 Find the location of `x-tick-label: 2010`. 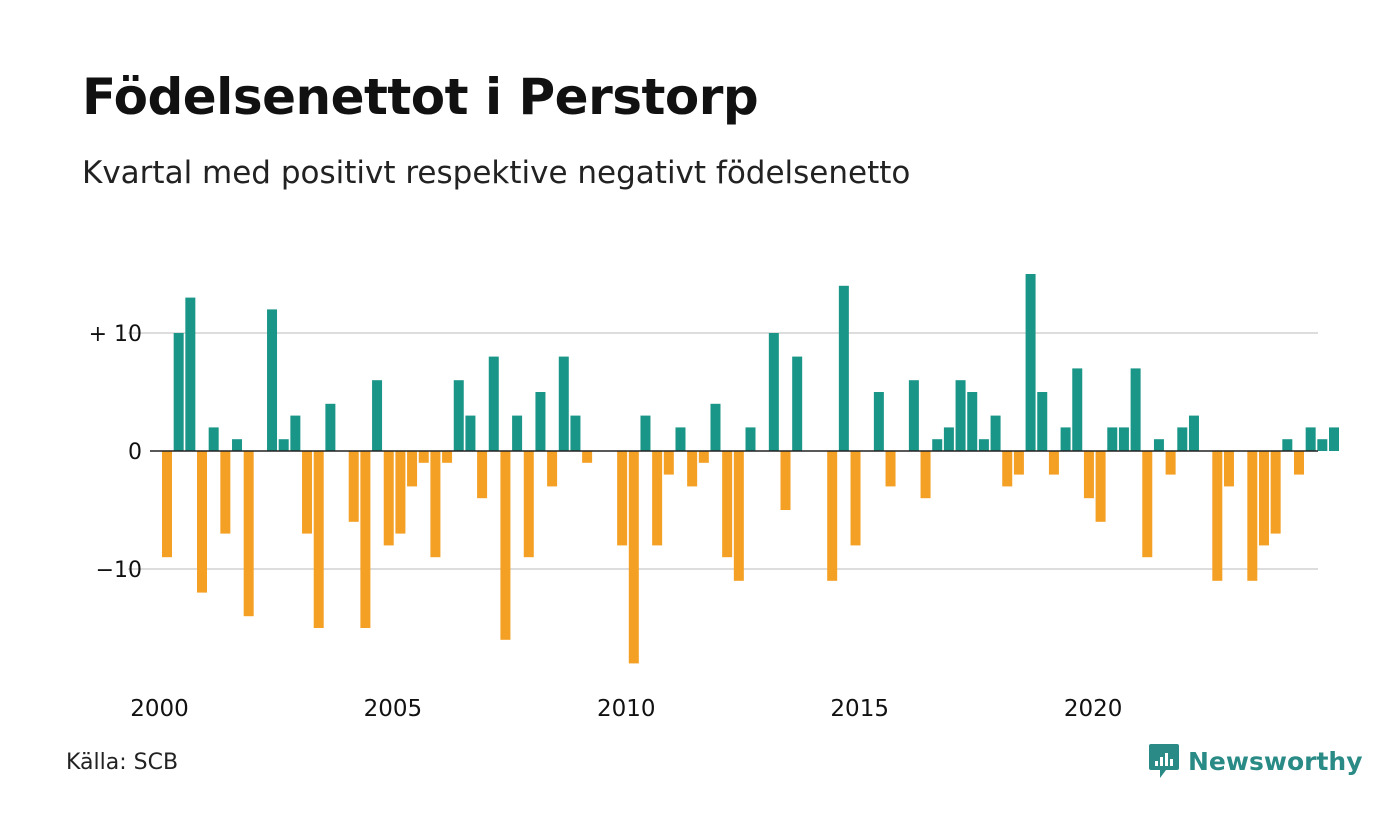

x-tick-label: 2010 is located at coordinates (626, 709).